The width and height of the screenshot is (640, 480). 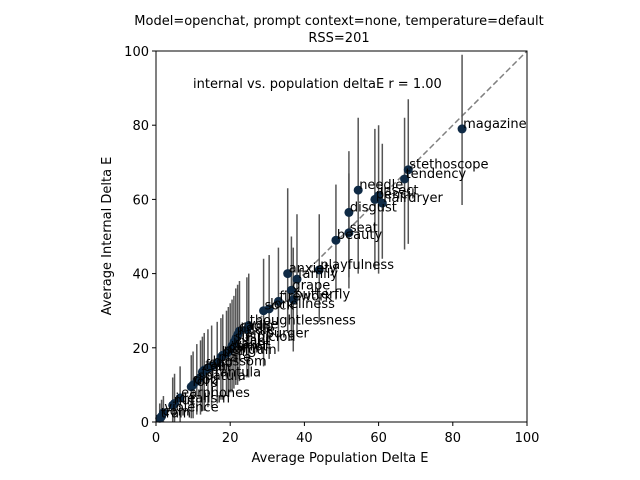 I want to click on point-label: suspicion, so click(x=265, y=337).